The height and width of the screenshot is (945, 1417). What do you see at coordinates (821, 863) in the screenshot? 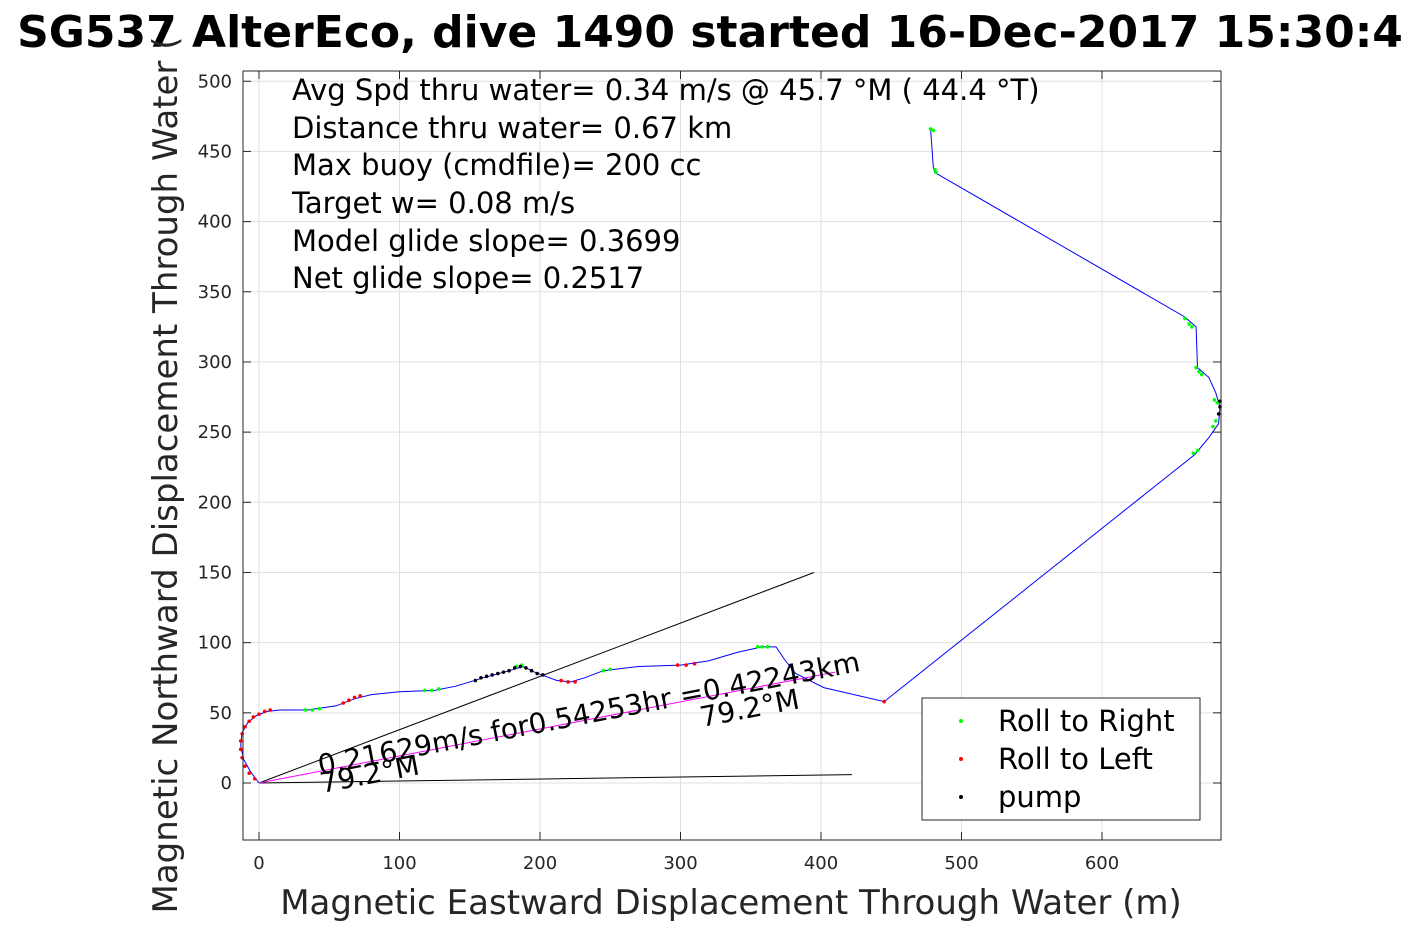
I see `x-tick-label: 400` at bounding box center [821, 863].